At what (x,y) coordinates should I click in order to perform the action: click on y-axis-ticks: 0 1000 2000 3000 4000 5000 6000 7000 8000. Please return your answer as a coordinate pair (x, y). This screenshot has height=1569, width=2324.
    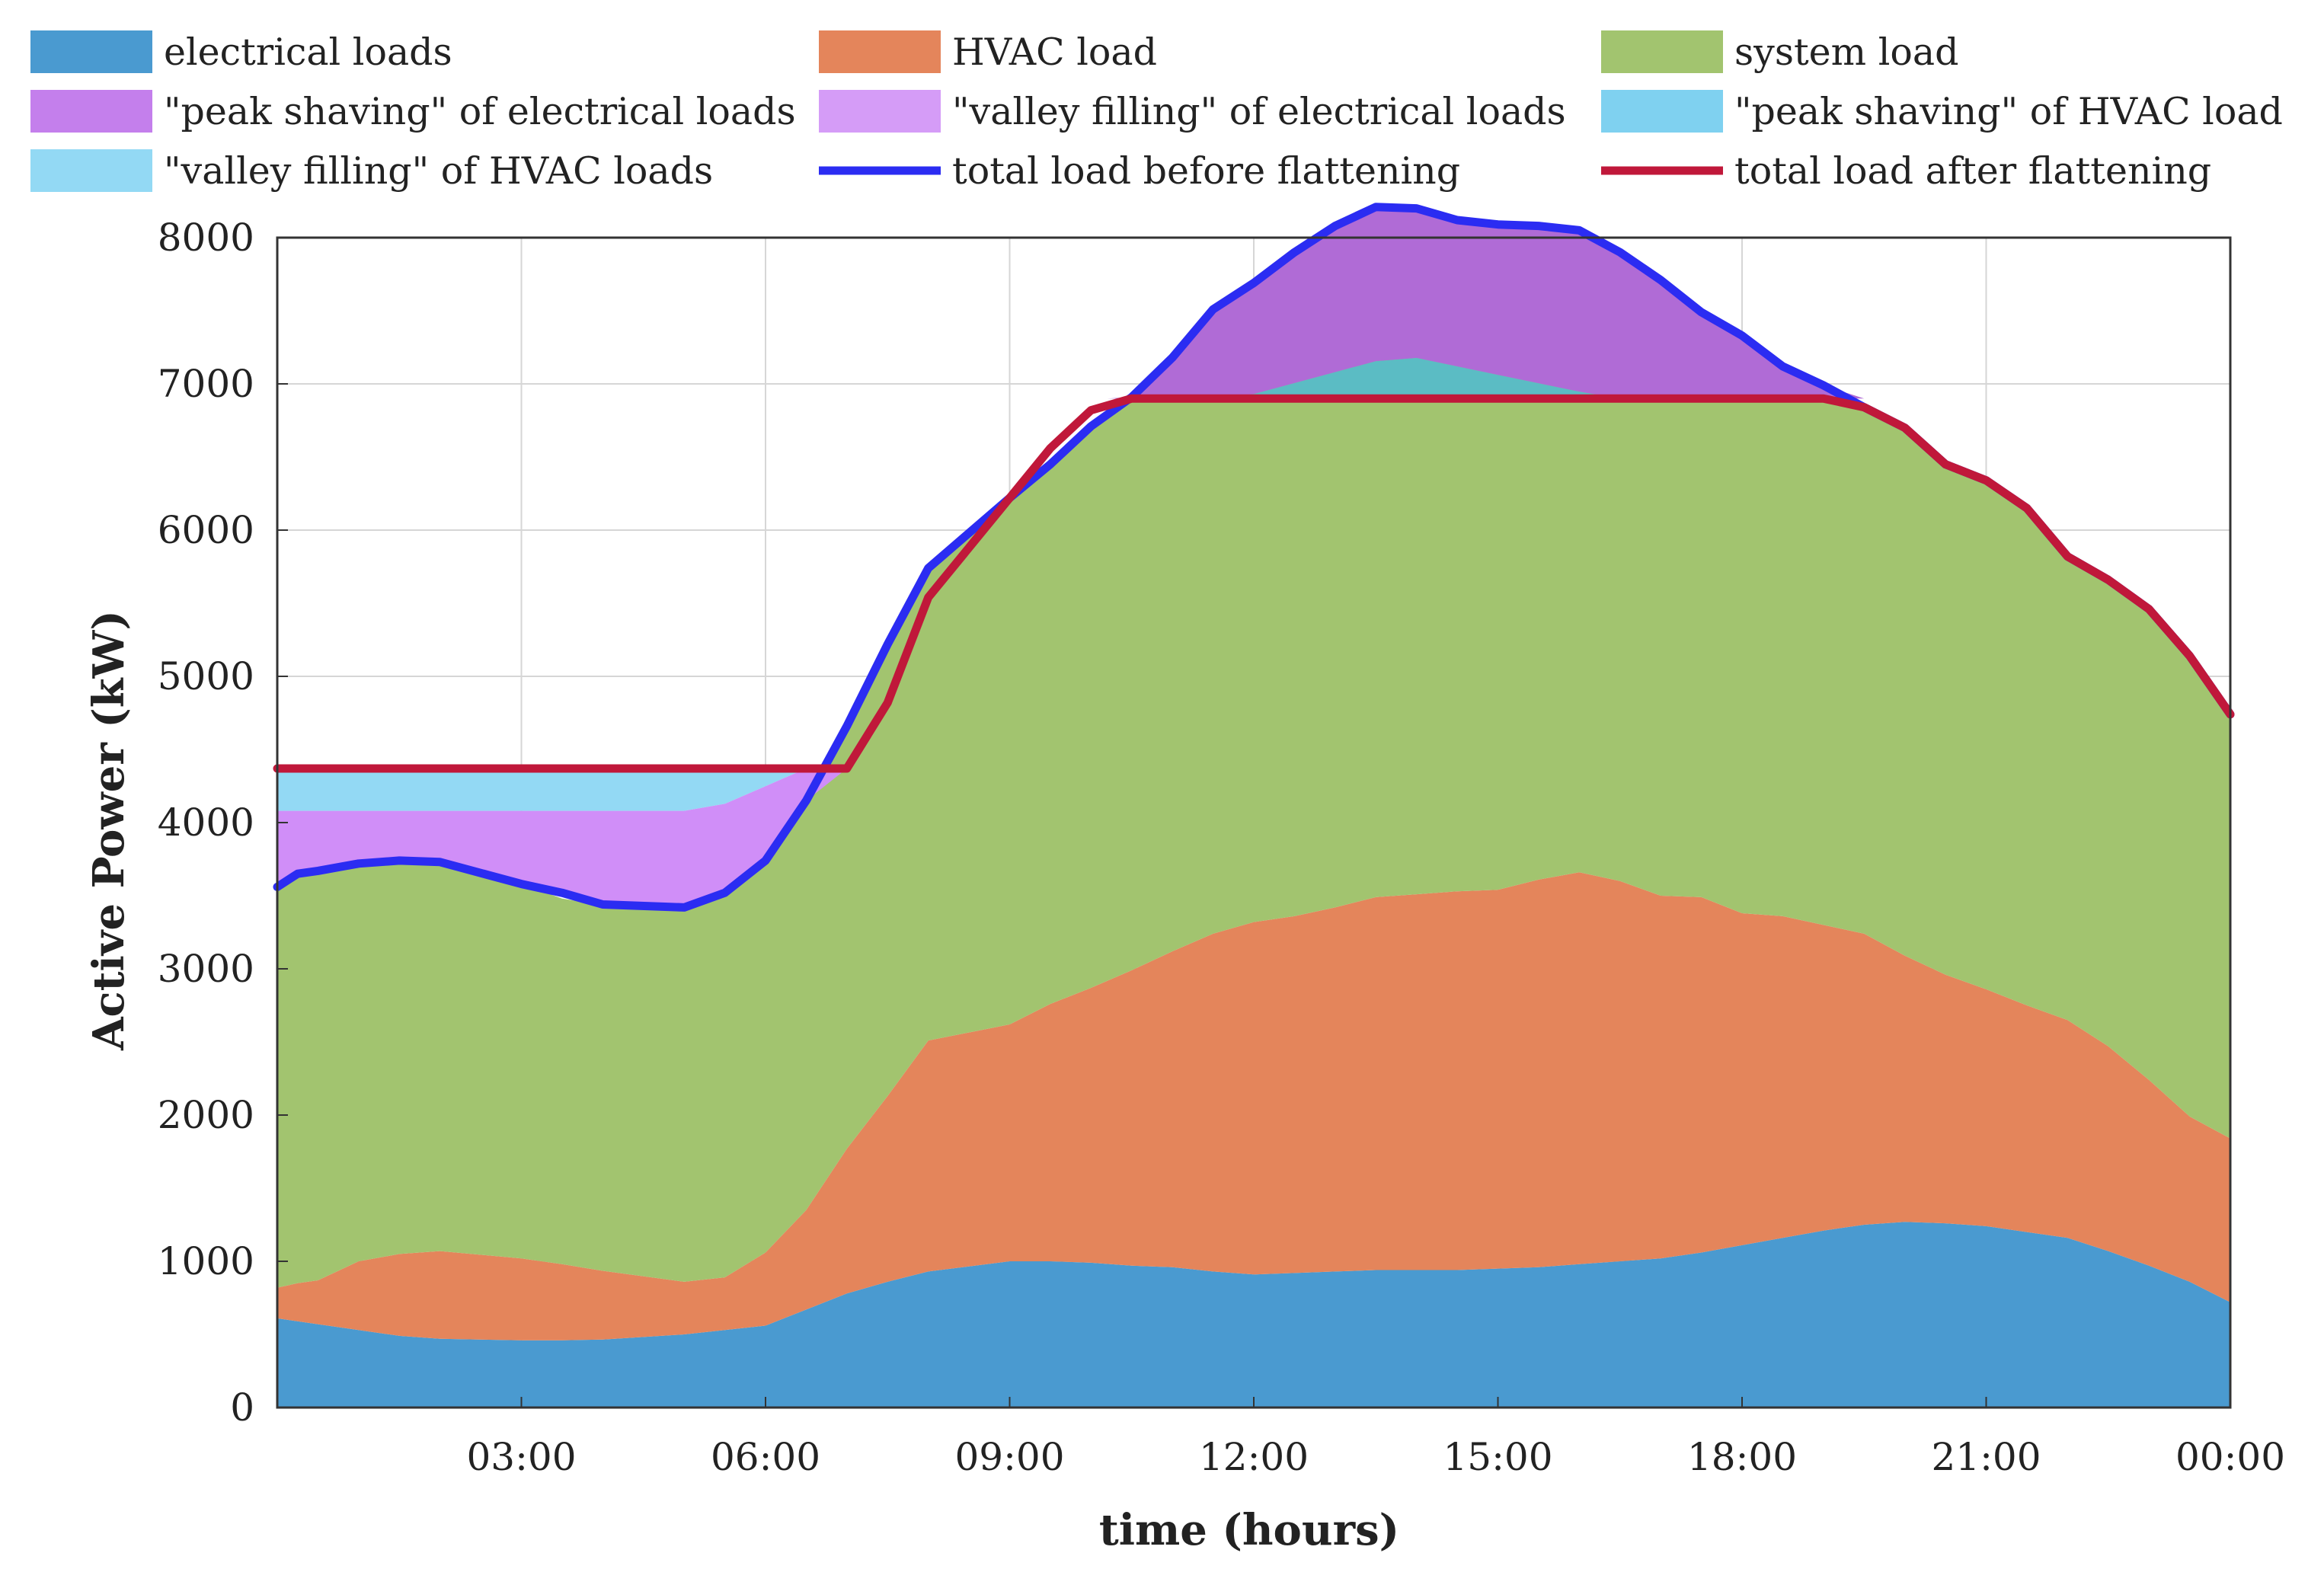
    Looking at the image, I should click on (223, 823).